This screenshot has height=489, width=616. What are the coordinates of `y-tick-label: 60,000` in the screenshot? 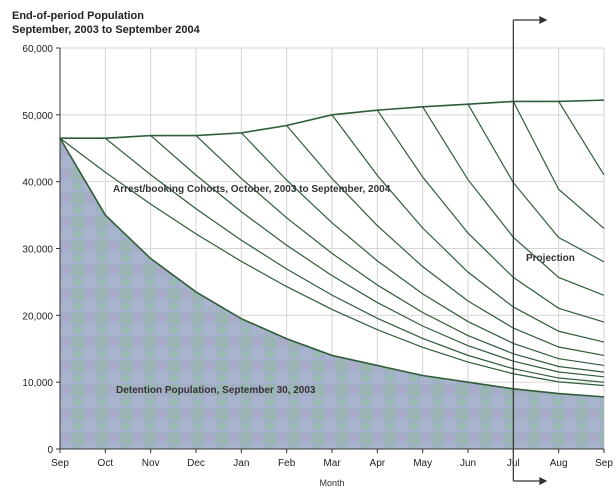 It's located at (37, 49).